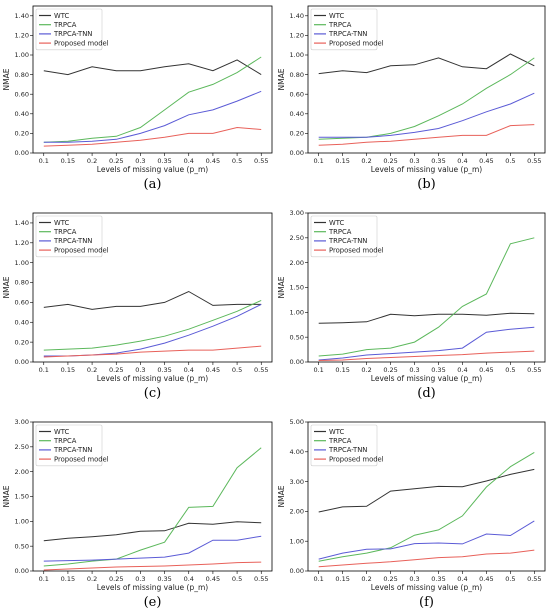 The height and width of the screenshot is (613, 550). Describe the element at coordinates (486, 579) in the screenshot. I see `x-tick-label: 0.45` at that location.